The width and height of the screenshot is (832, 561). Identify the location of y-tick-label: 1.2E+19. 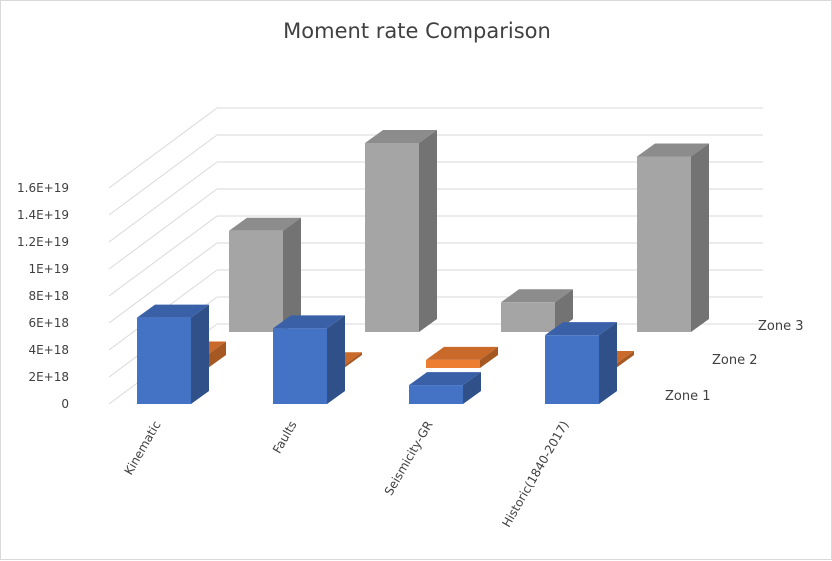
(43, 242).